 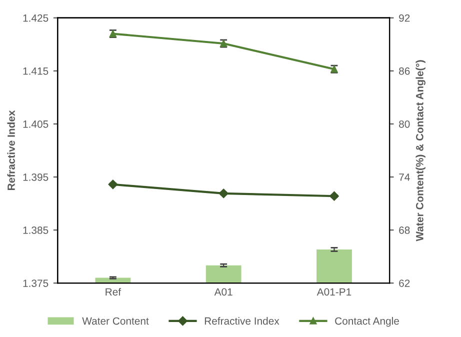 I want to click on x-tick-label: Ref, so click(x=114, y=292).